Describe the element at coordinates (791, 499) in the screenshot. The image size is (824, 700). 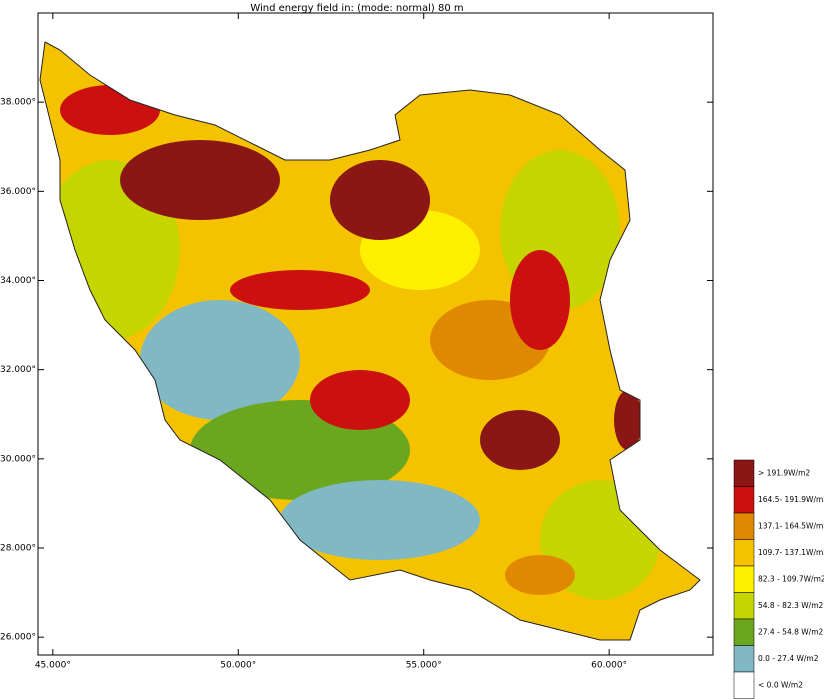
I see `legend-label: 164.5- 191.9W/m2` at that location.